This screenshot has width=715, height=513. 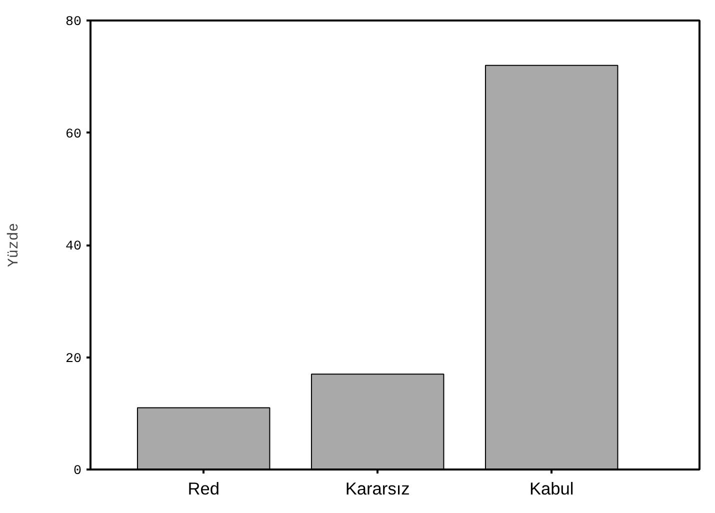 What do you see at coordinates (551, 488) in the screenshot?
I see `x-tick-label: Kabul` at bounding box center [551, 488].